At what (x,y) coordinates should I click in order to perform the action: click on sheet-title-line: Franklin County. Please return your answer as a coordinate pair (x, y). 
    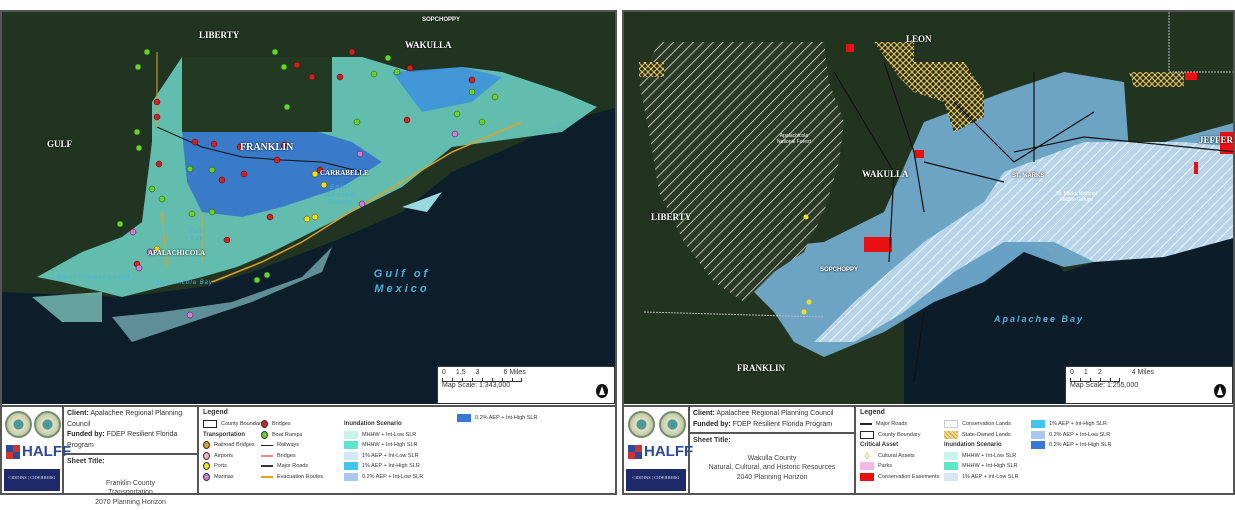
    Looking at the image, I should click on (130, 483).